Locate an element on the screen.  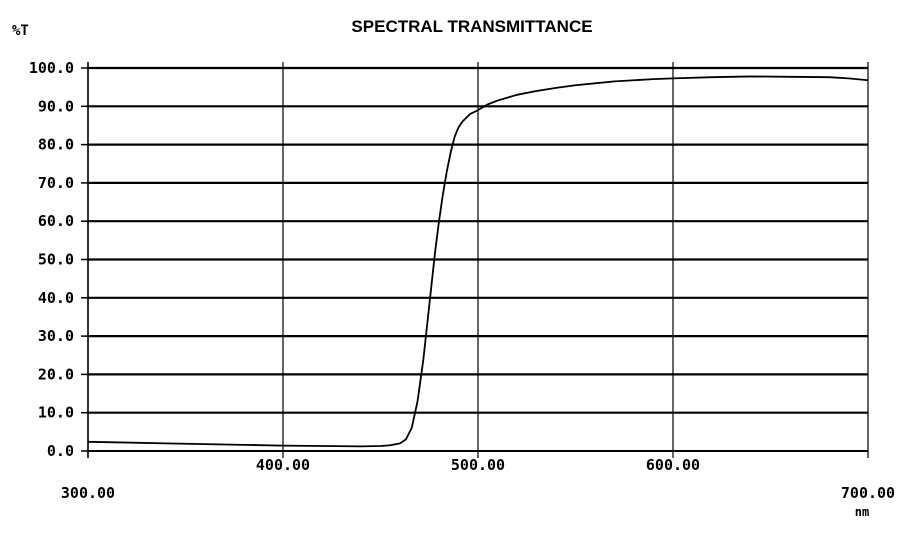
x-tick-label: 300.00 is located at coordinates (88, 493).